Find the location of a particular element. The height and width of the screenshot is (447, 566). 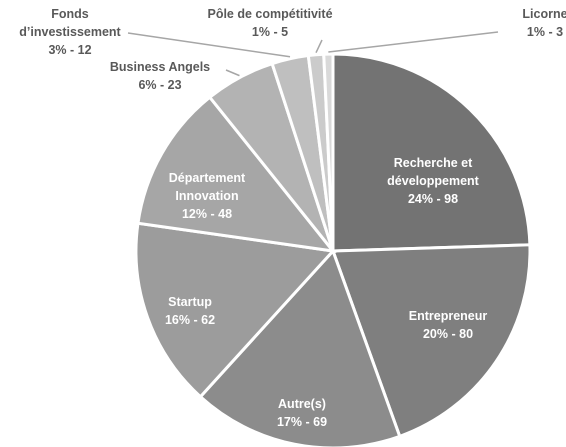

slice-label: Fonds d’investissement 3% - 12 is located at coordinates (70, 32).